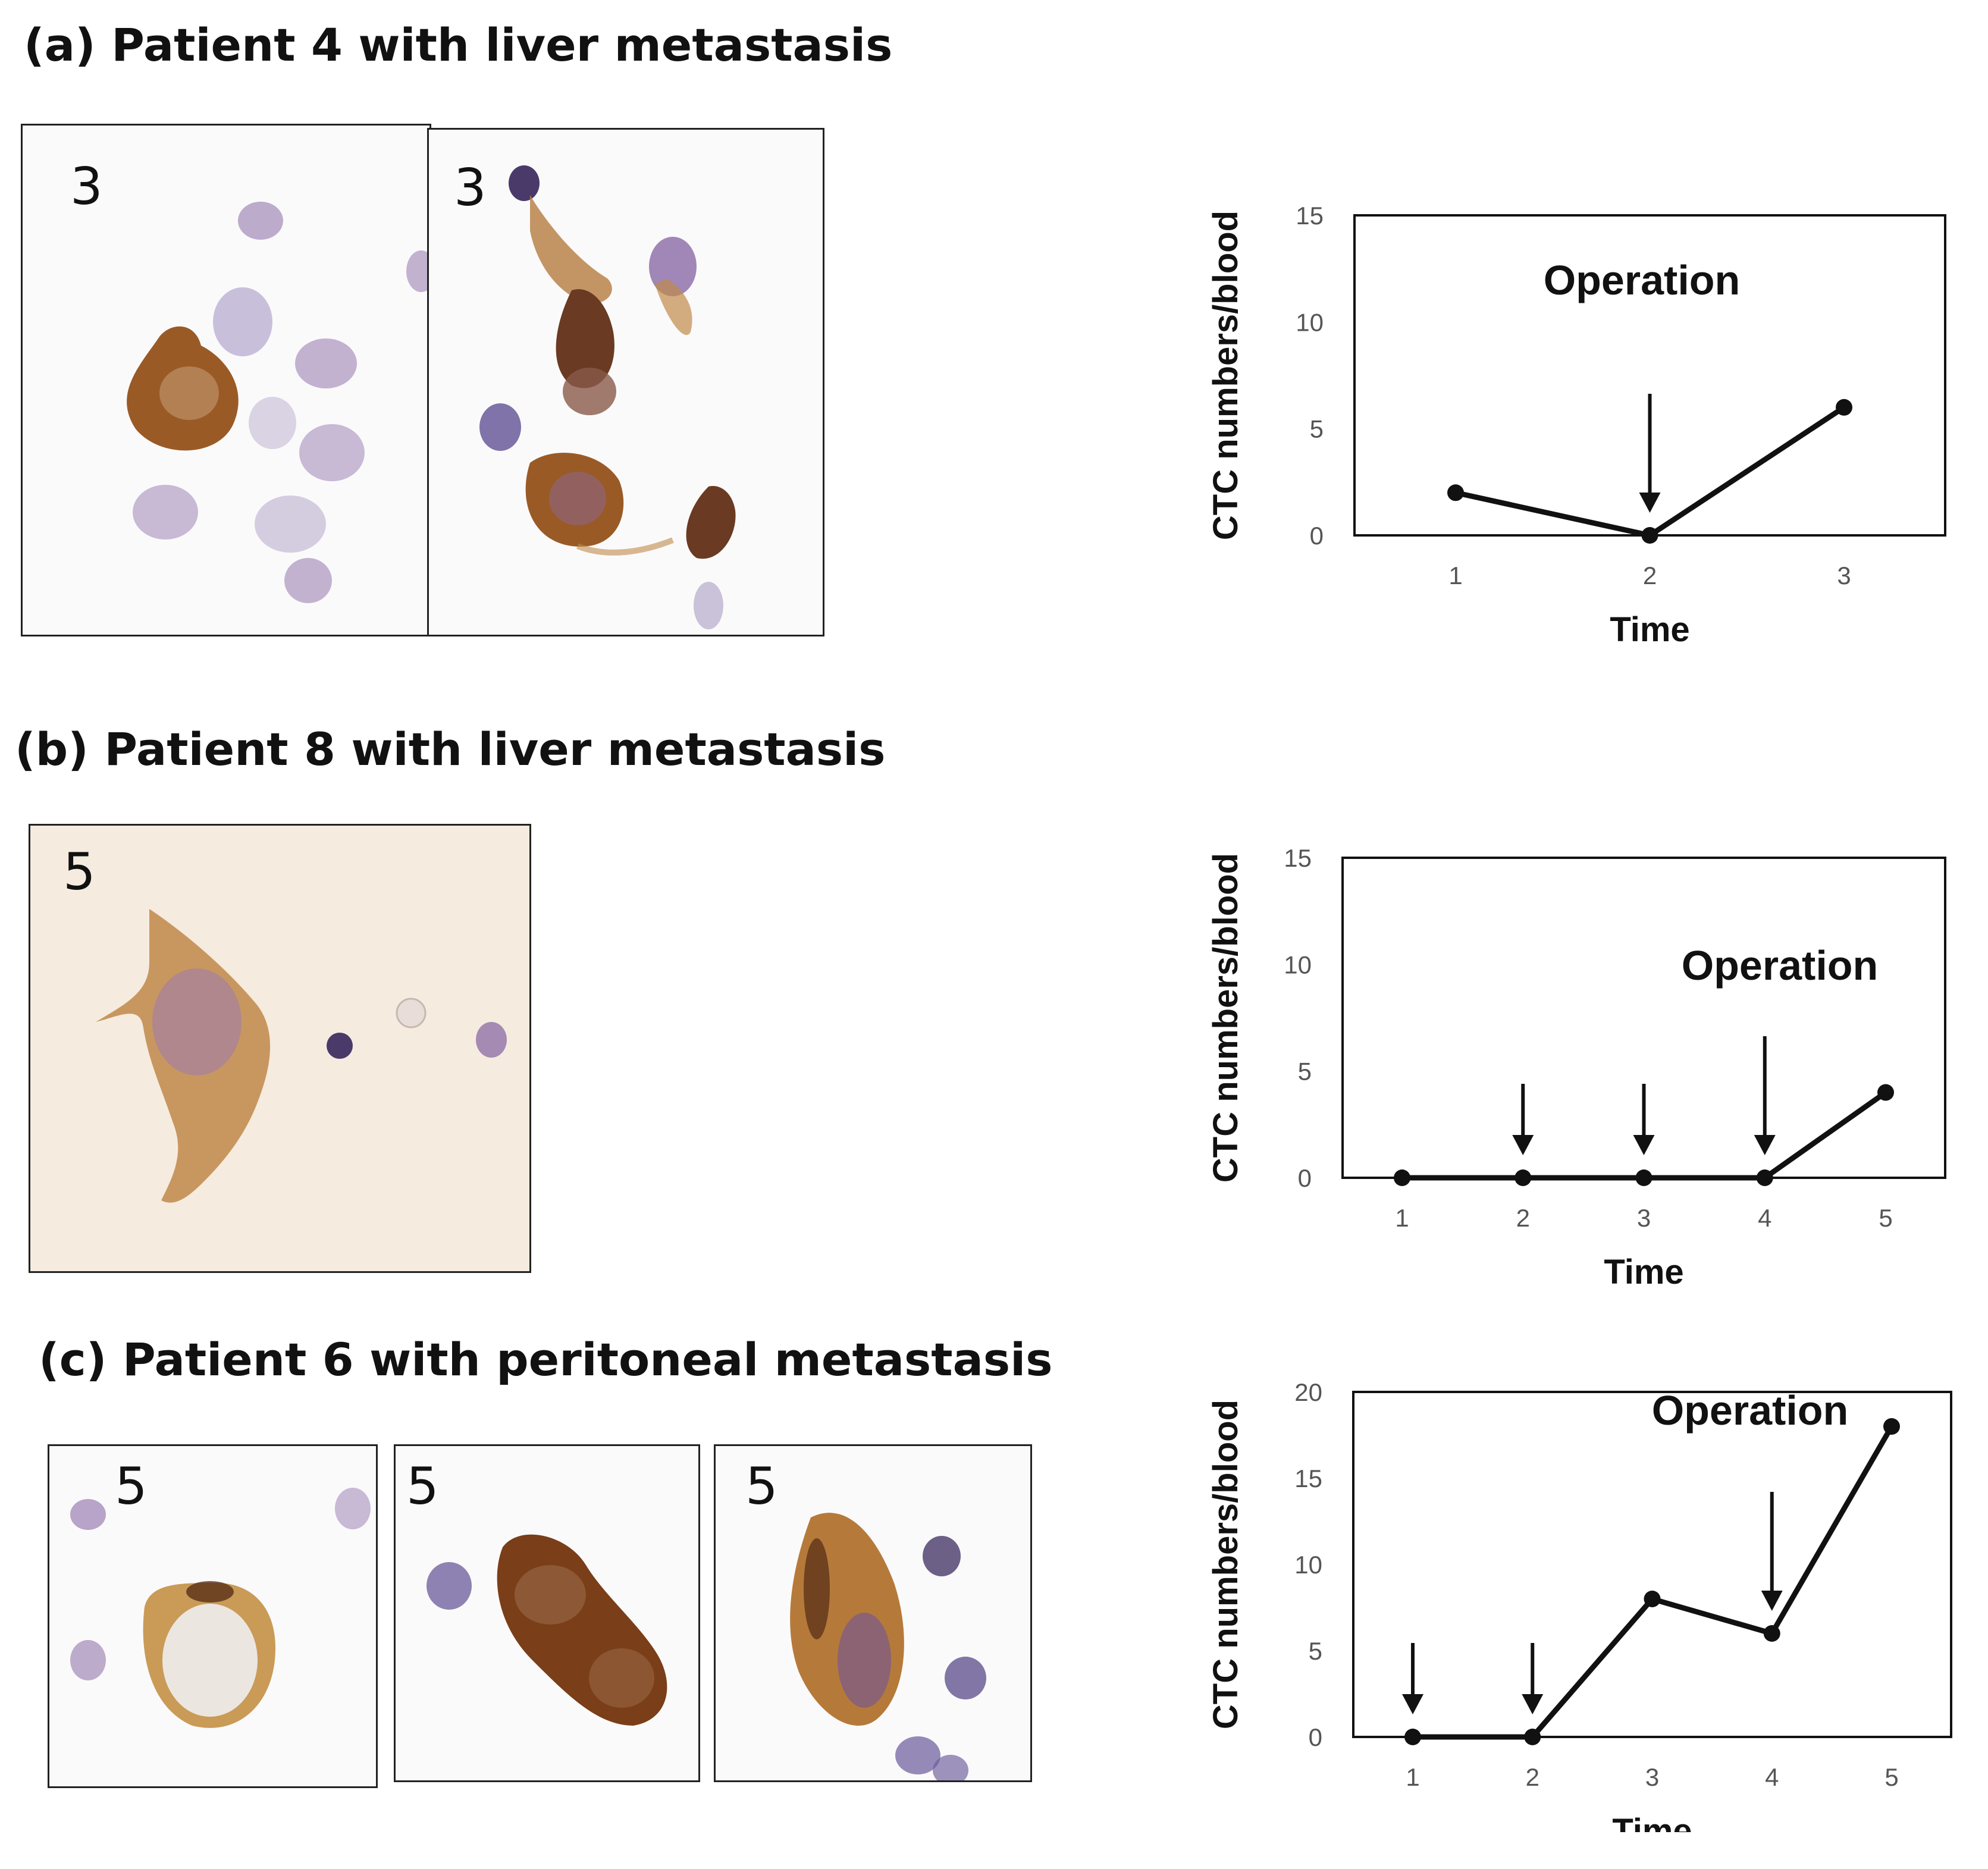 The width and height of the screenshot is (1988, 1869). What do you see at coordinates (1533, 1777) in the screenshot?
I see `chart-c-xtick-2: 2` at bounding box center [1533, 1777].